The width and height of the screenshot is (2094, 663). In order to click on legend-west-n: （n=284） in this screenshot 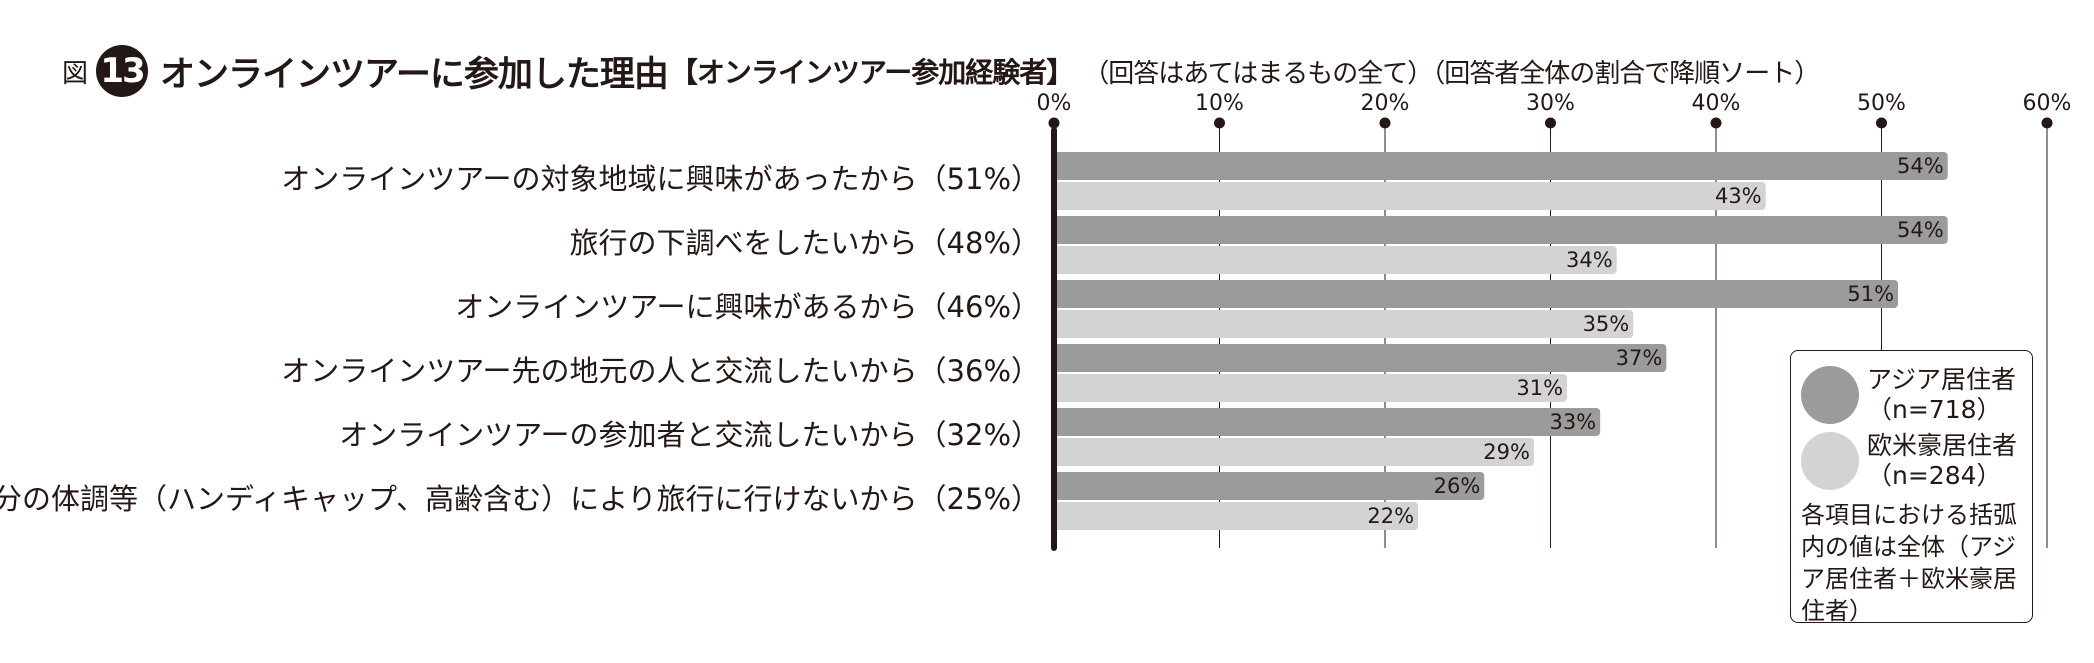, I will do `click(1934, 475)`.